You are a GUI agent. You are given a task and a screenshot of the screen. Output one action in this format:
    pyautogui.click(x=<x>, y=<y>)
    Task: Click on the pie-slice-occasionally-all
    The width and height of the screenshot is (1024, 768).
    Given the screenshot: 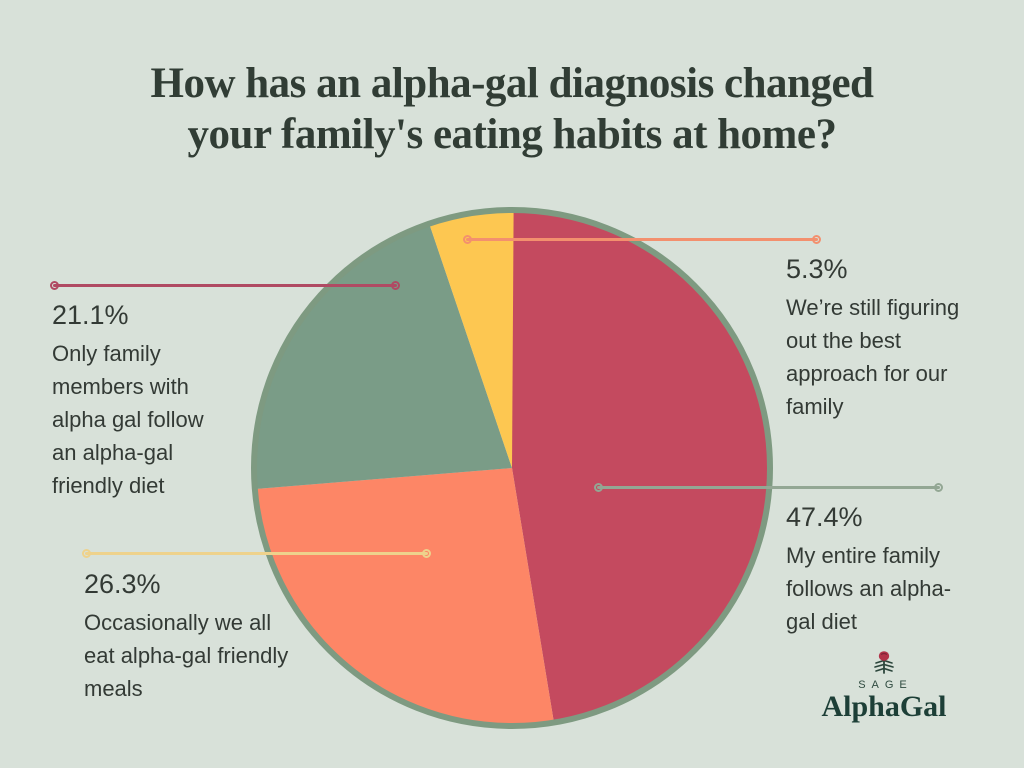 What is the action you would take?
    pyautogui.click(x=405, y=596)
    